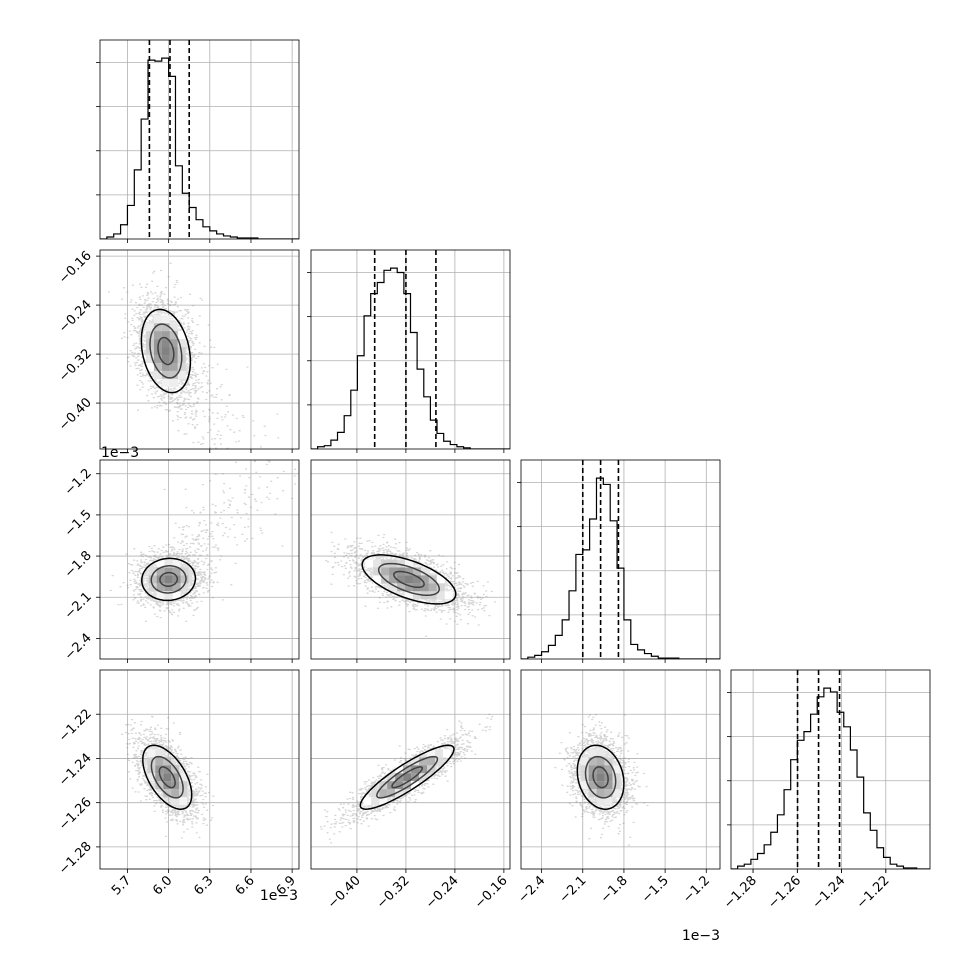 The width and height of the screenshot is (970, 975). What do you see at coordinates (740, 892) in the screenshot?
I see `x-tick-label: −1.28` at bounding box center [740, 892].